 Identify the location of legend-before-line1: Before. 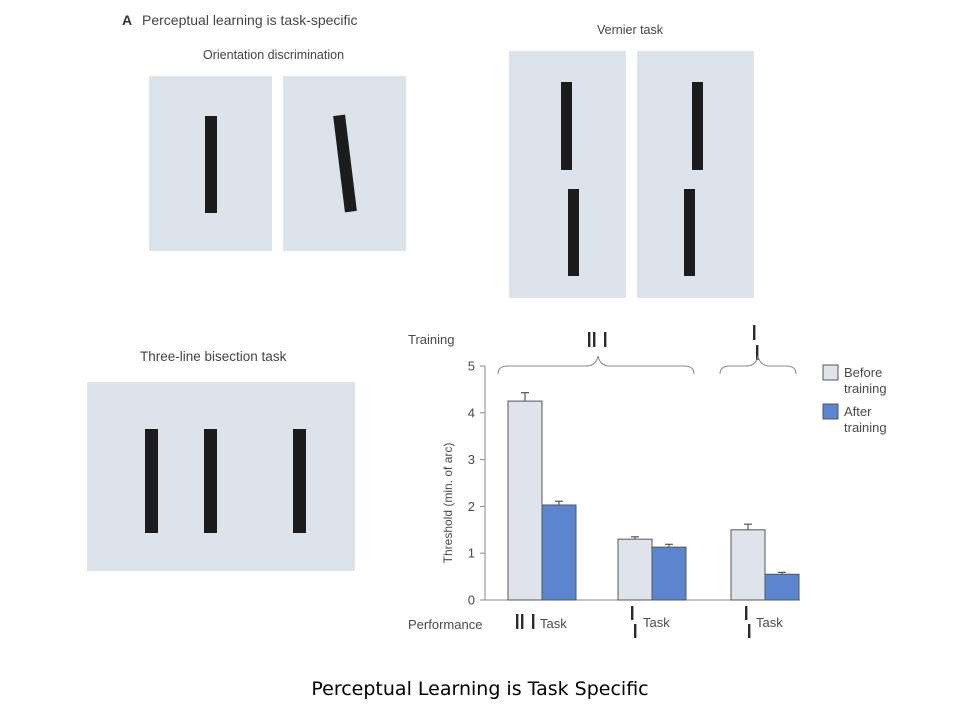
(863, 372).